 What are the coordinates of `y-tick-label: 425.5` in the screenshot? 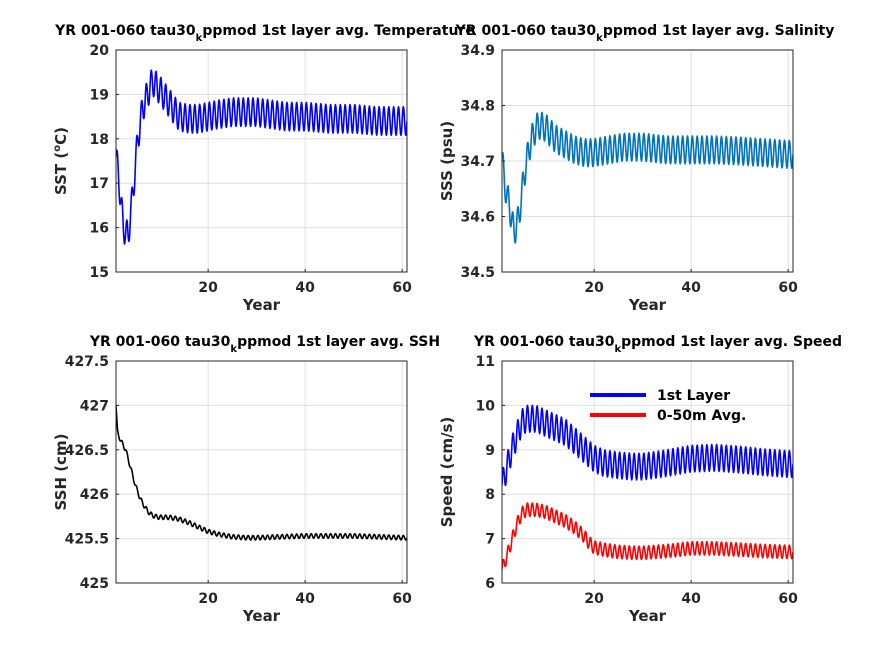 It's located at (87, 540).